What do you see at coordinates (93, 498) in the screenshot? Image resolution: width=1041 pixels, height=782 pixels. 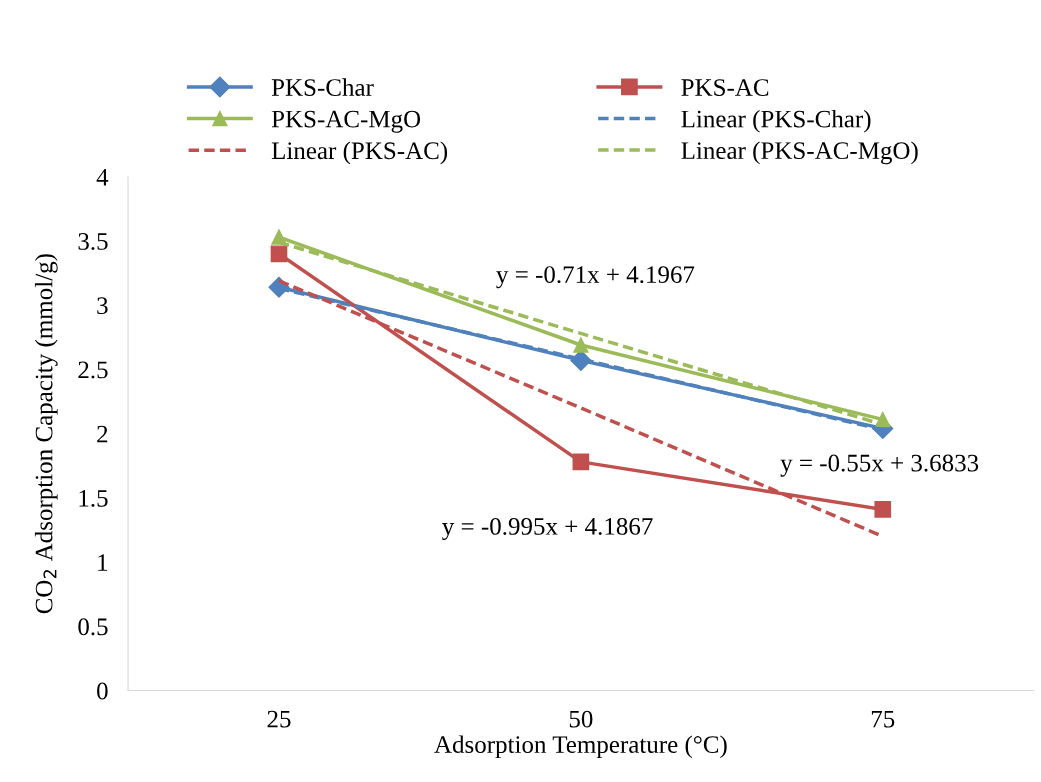 I see `y-tick-label: 1.5` at bounding box center [93, 498].